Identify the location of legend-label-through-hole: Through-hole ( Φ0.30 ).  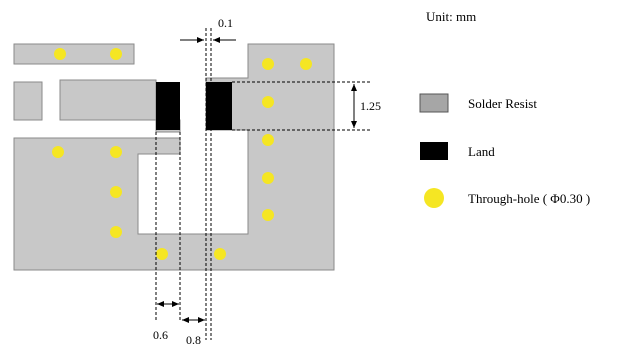
(529, 198).